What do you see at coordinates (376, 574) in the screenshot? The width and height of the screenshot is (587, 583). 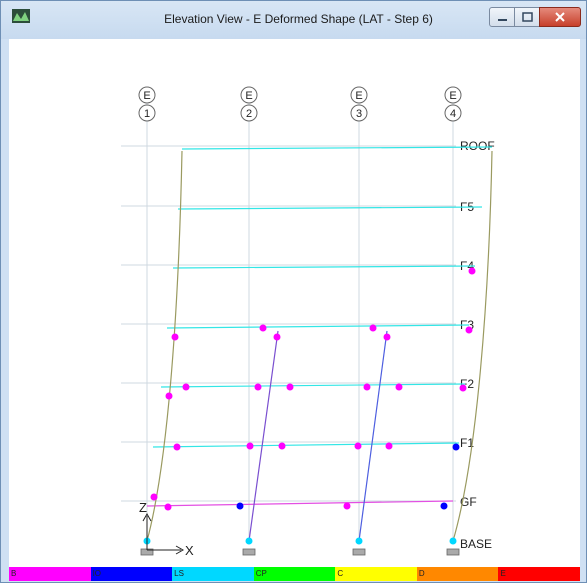 I see `legend-item-c: C` at bounding box center [376, 574].